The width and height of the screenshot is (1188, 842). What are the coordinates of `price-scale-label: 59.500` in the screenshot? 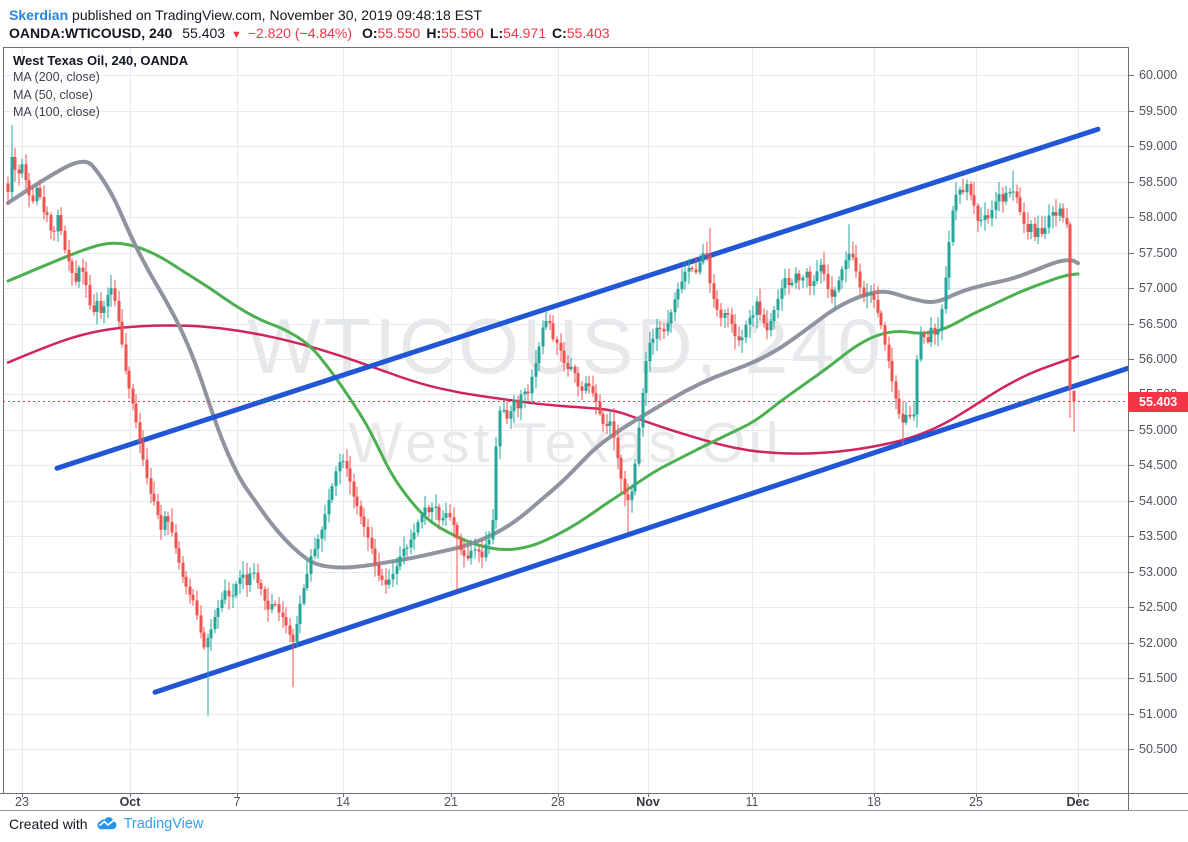 It's located at (1158, 110).